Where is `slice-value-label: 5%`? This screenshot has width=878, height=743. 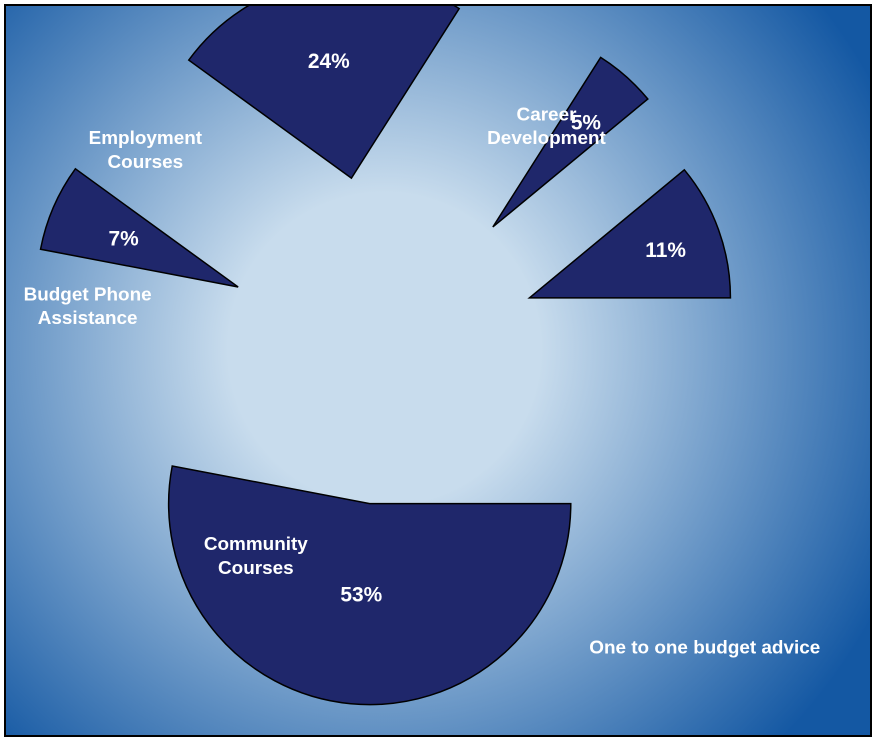 slice-value-label: 5% is located at coordinates (586, 123).